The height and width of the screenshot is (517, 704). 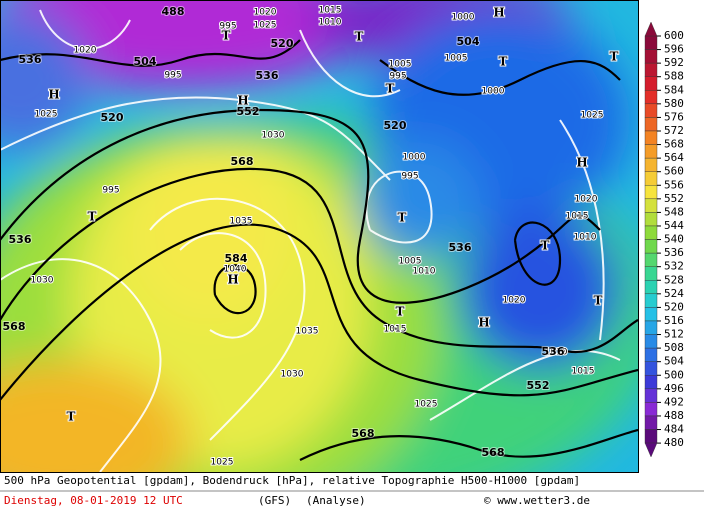 I want to click on colorbar-label: 556, so click(x=674, y=184).